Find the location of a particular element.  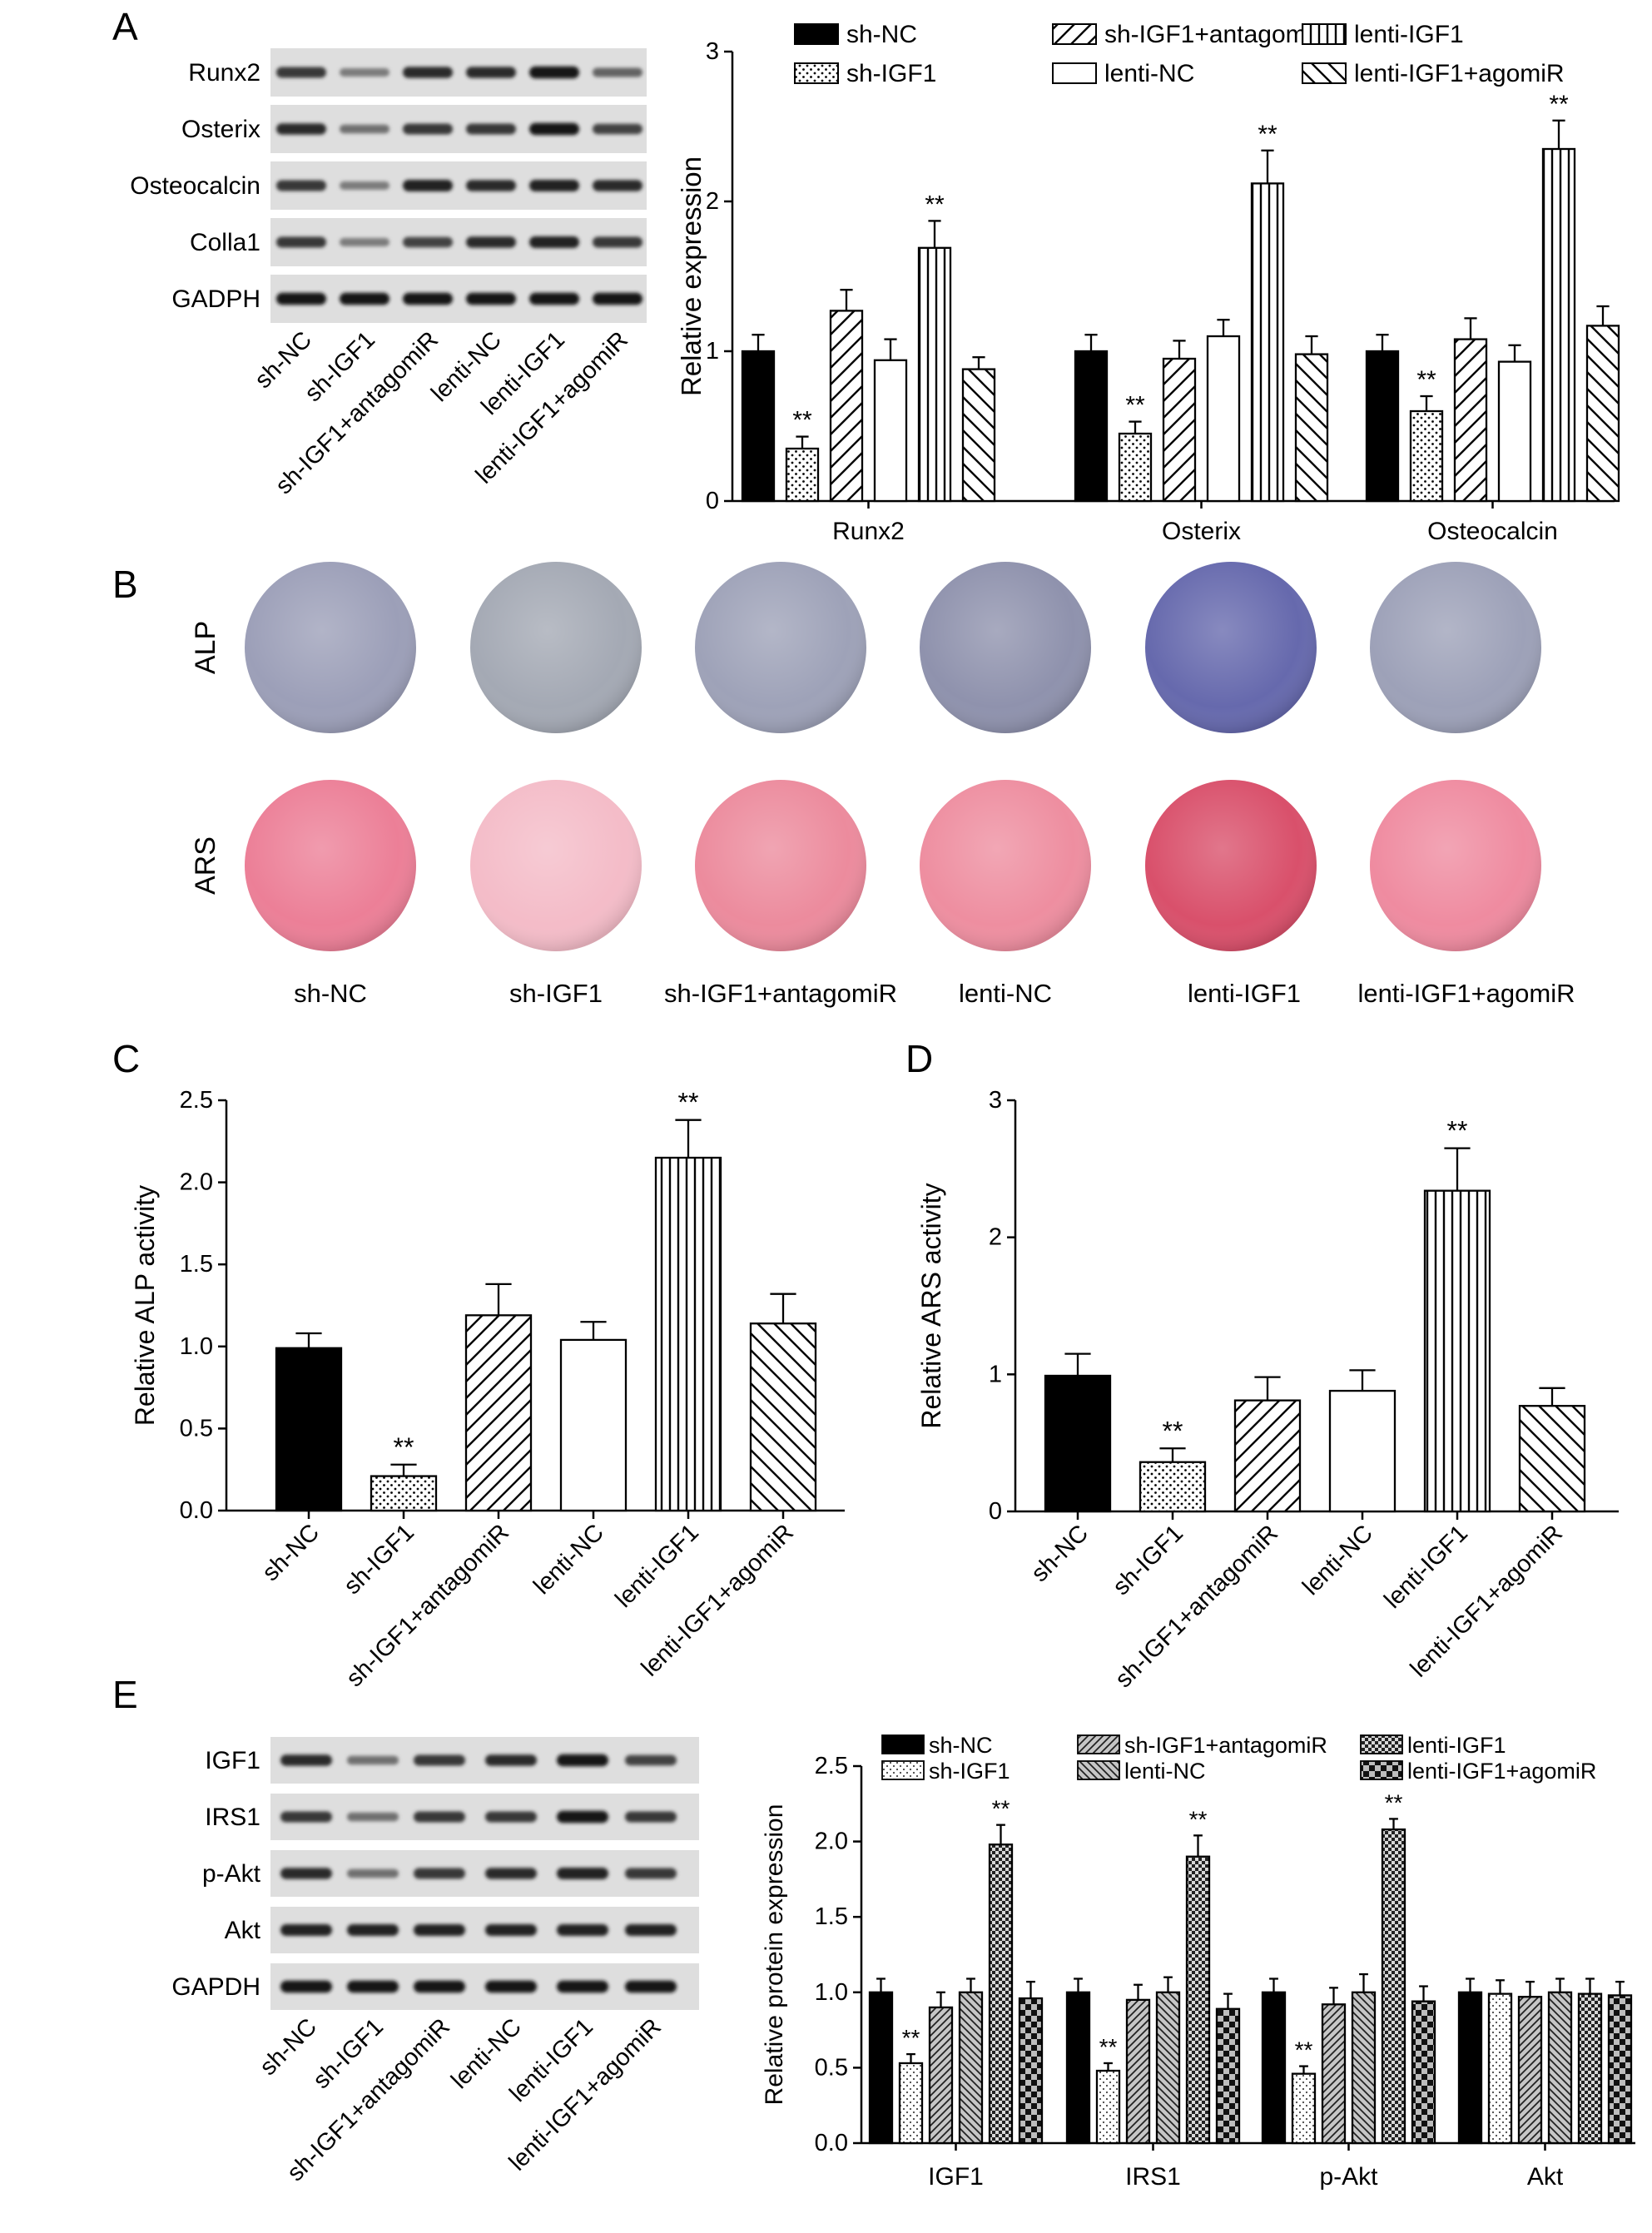

blot-row-label: Osteocalcin is located at coordinates (195, 186).